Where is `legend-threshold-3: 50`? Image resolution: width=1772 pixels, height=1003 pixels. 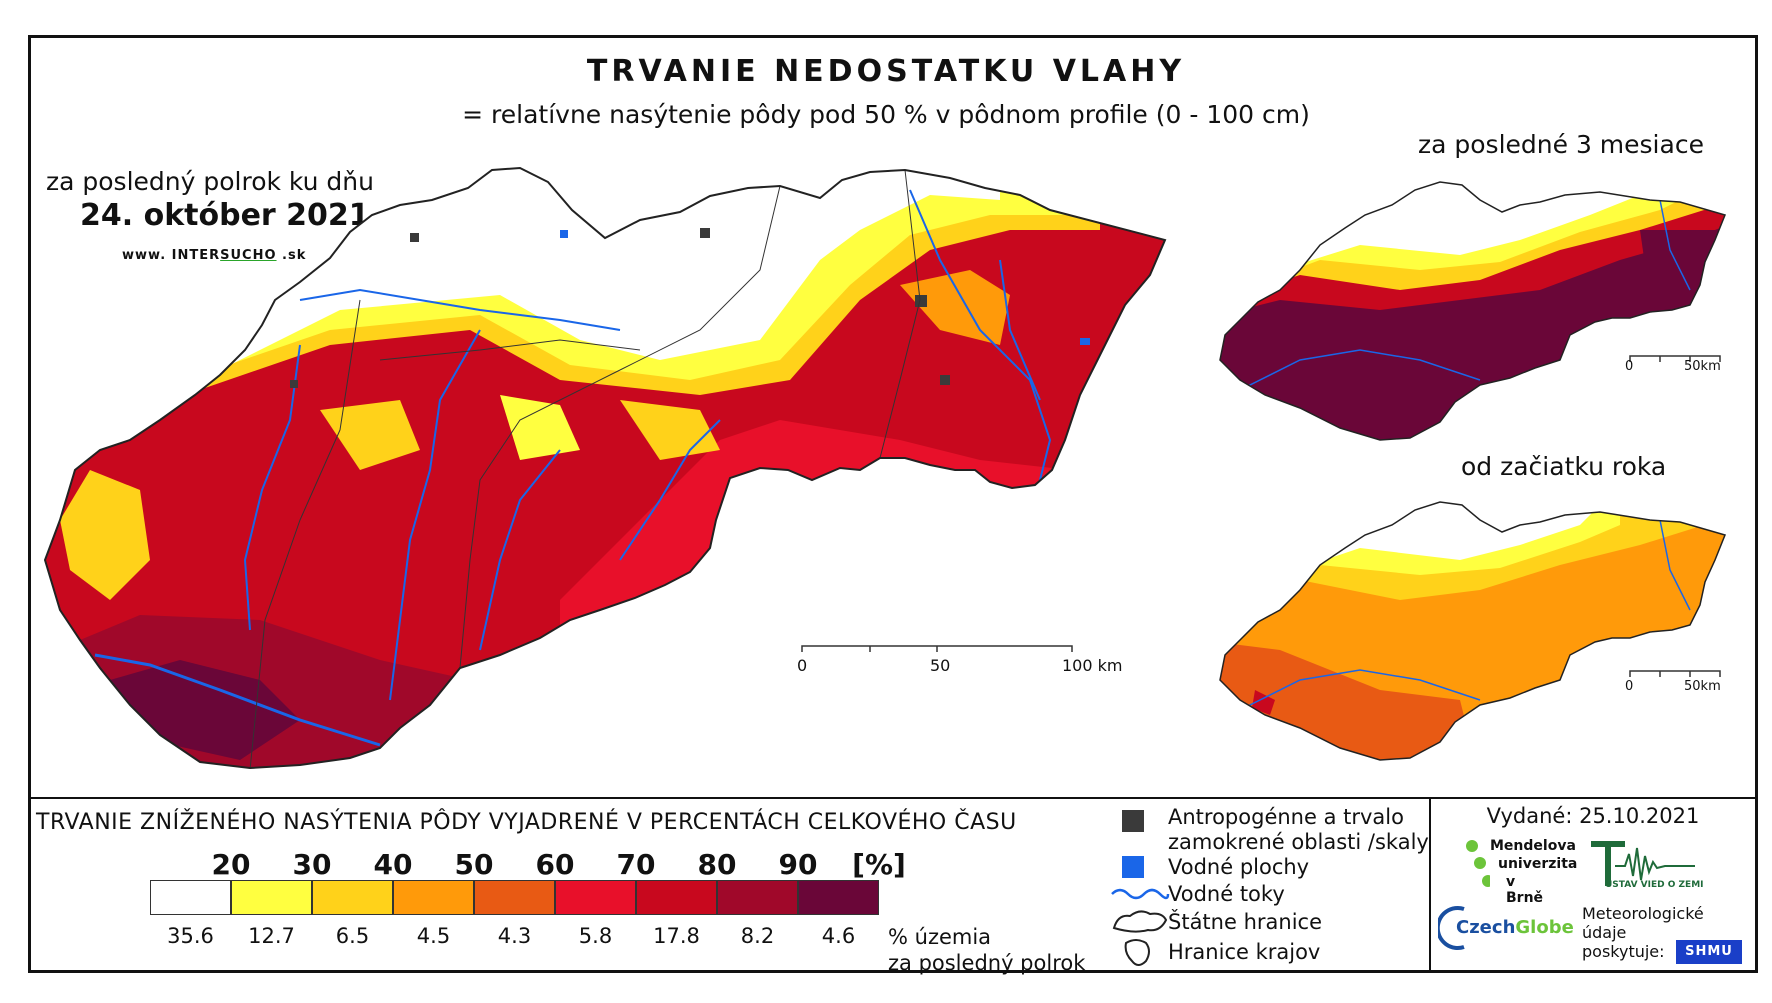
legend-threshold-3: 50 is located at coordinates (474, 864).